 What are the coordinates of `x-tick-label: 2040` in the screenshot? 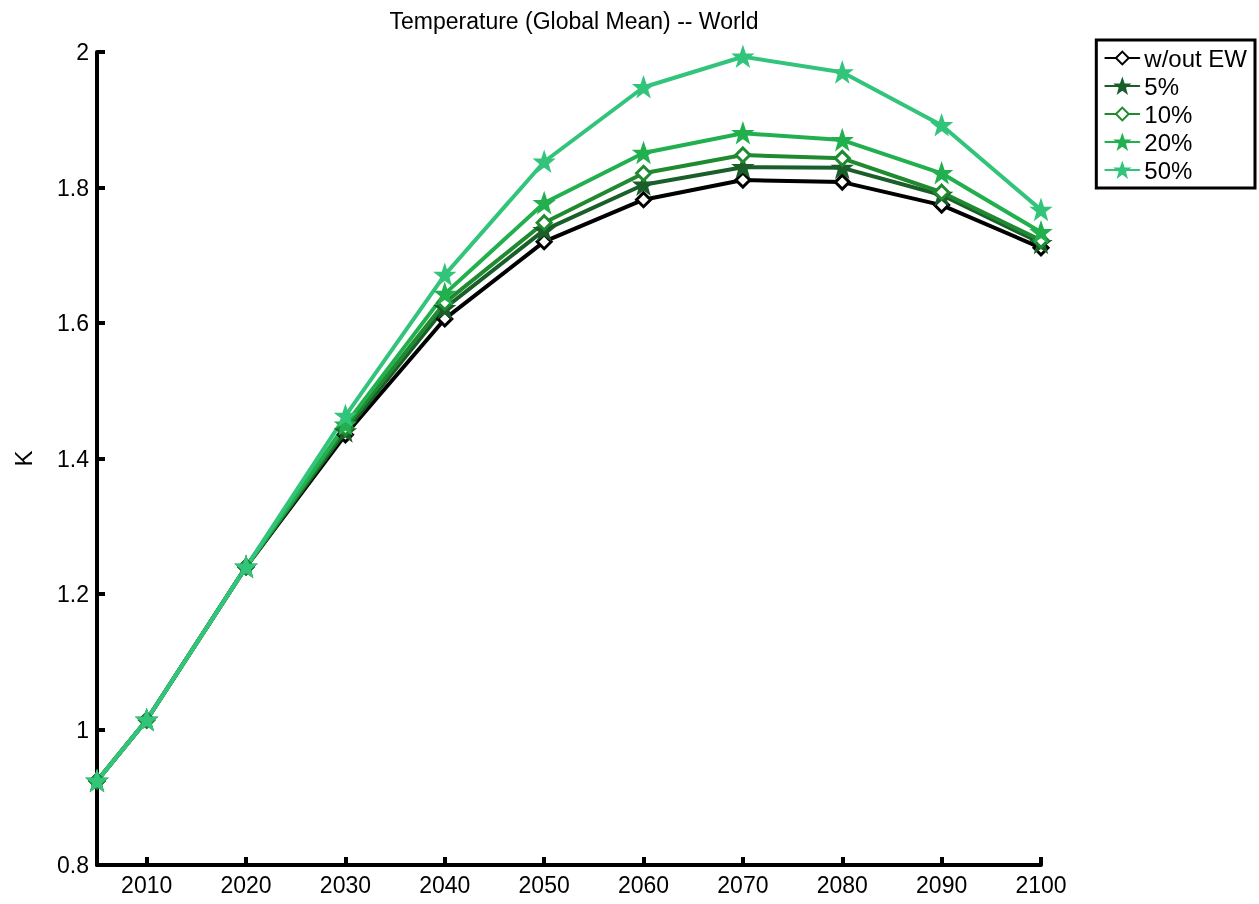 It's located at (445, 884).